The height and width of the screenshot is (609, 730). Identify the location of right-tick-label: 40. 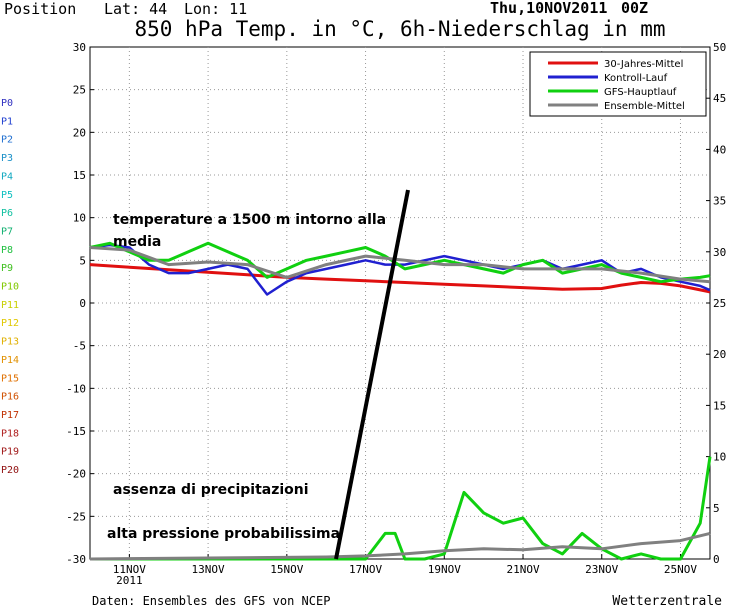
(719, 149).